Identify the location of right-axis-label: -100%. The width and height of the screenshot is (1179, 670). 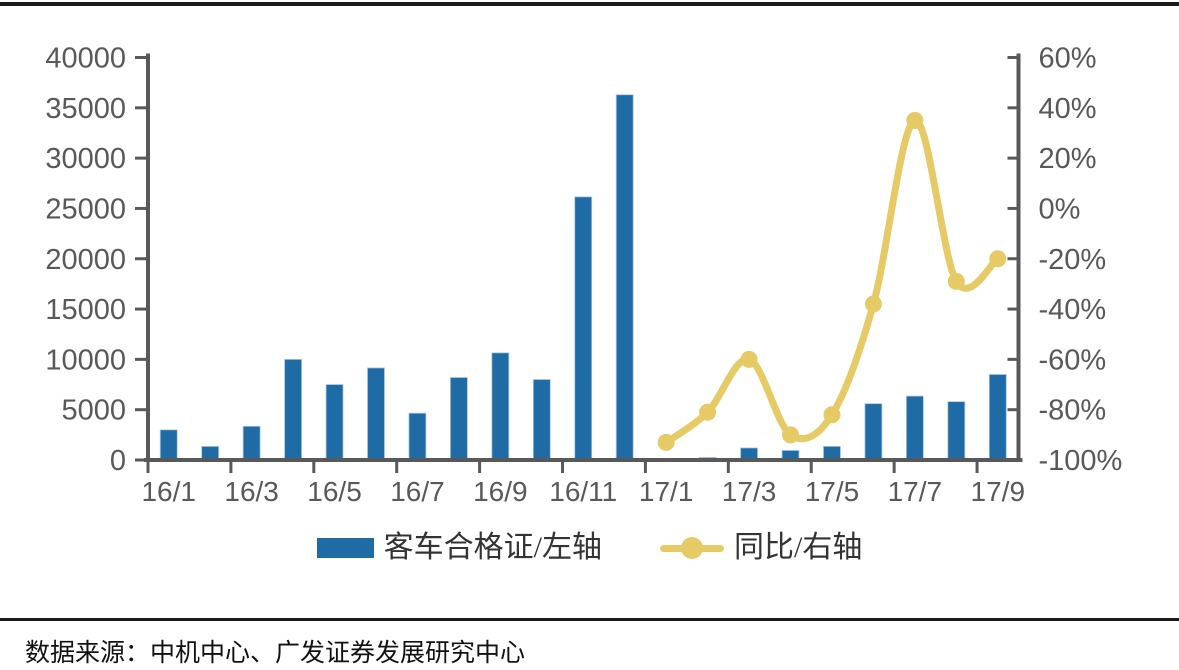
(1081, 461).